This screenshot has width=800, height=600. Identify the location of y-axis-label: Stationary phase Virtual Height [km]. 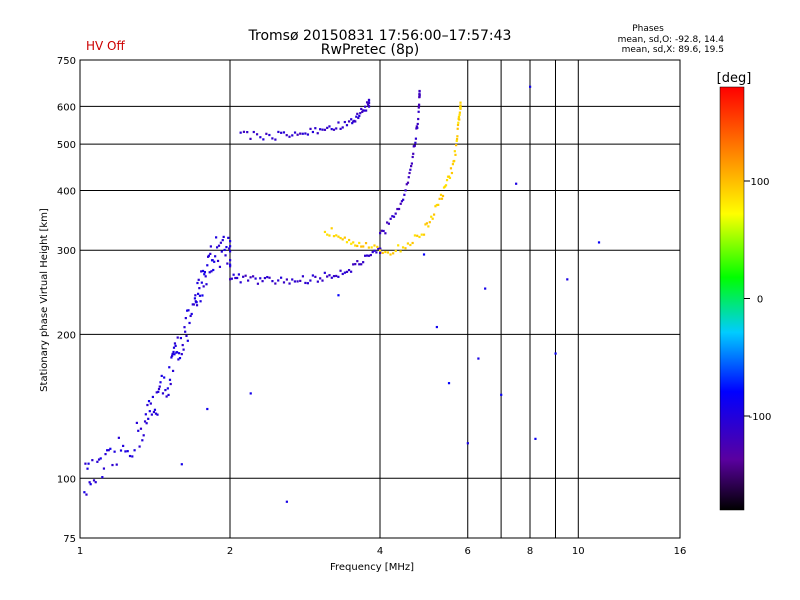
(44, 300).